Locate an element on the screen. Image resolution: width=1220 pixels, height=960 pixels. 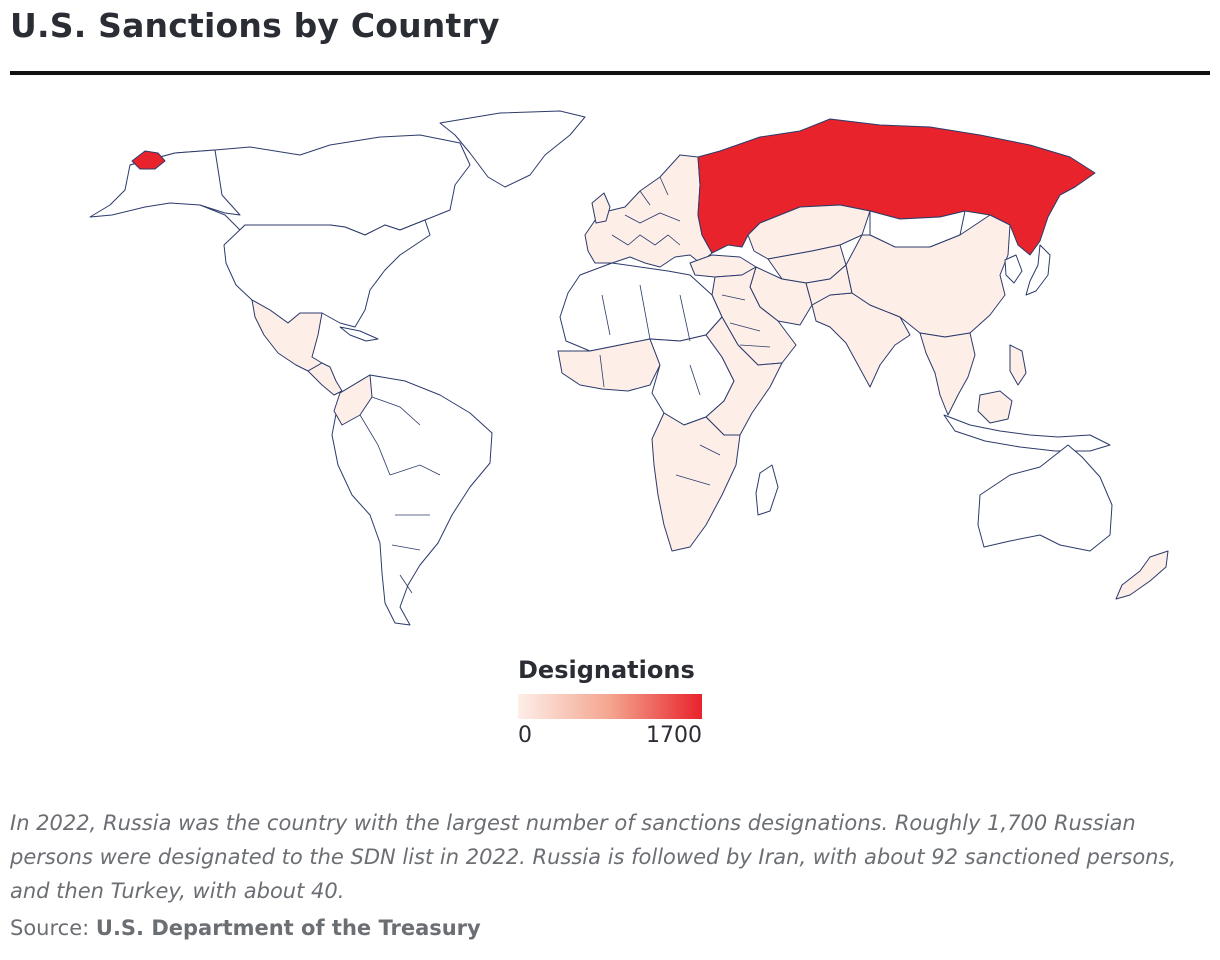
region-cuba is located at coordinates (359, 334).